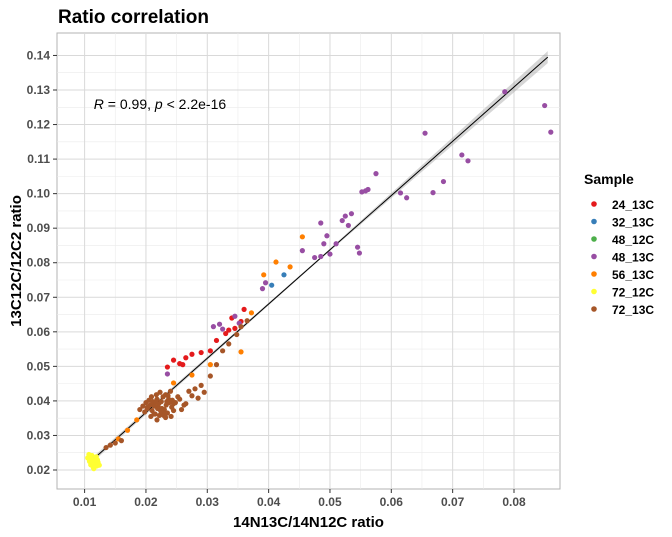 This screenshot has height=537, width=672. Describe the element at coordinates (39, 366) in the screenshot. I see `y-tick-label: 0.05` at that location.